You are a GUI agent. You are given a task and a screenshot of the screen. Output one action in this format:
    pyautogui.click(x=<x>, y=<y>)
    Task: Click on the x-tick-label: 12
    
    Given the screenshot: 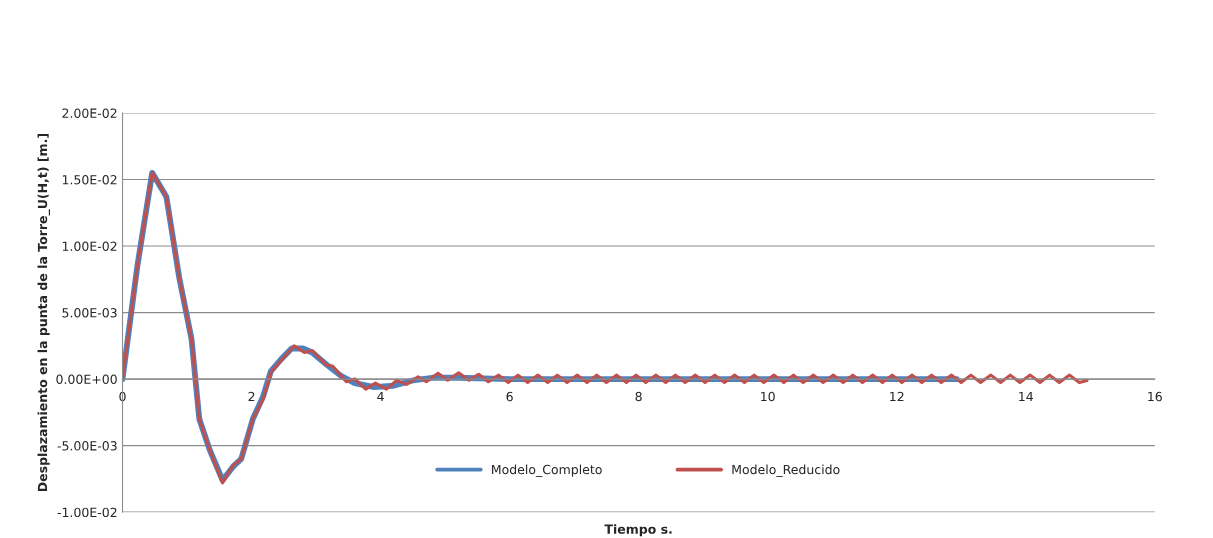 What is the action you would take?
    pyautogui.click(x=897, y=396)
    